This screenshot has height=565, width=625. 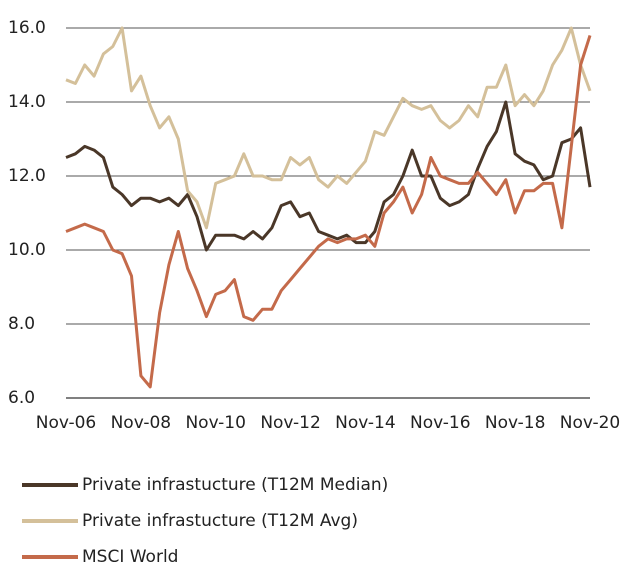 I want to click on y-tick-label: 10.0, so click(x=27, y=250).